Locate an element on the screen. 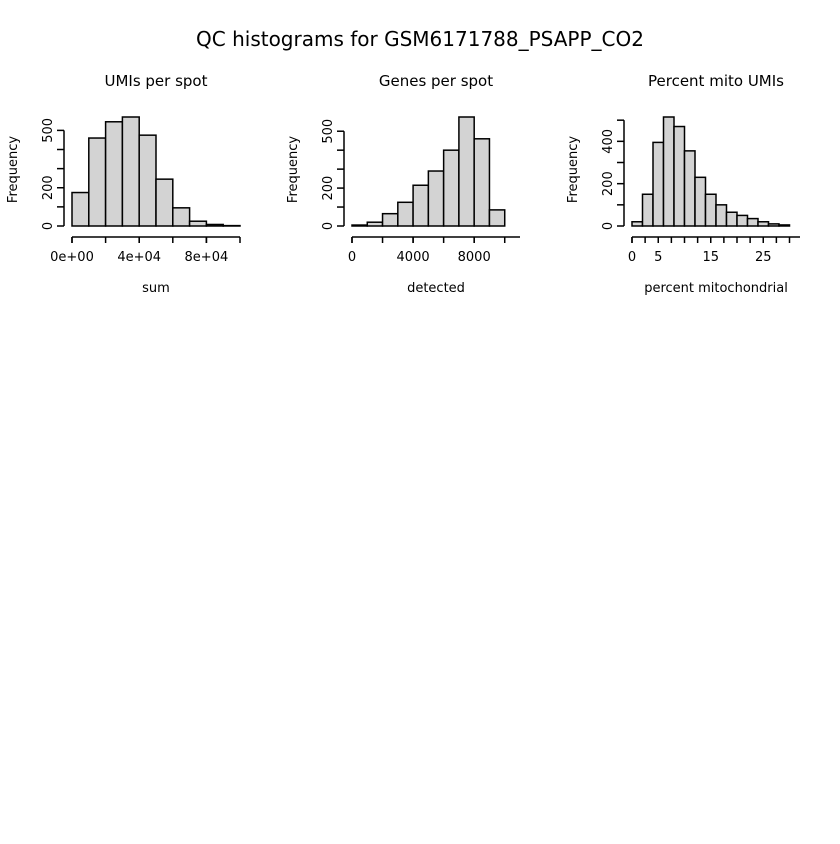 The width and height of the screenshot is (840, 844). y-tick-label: 400 is located at coordinates (608, 141).